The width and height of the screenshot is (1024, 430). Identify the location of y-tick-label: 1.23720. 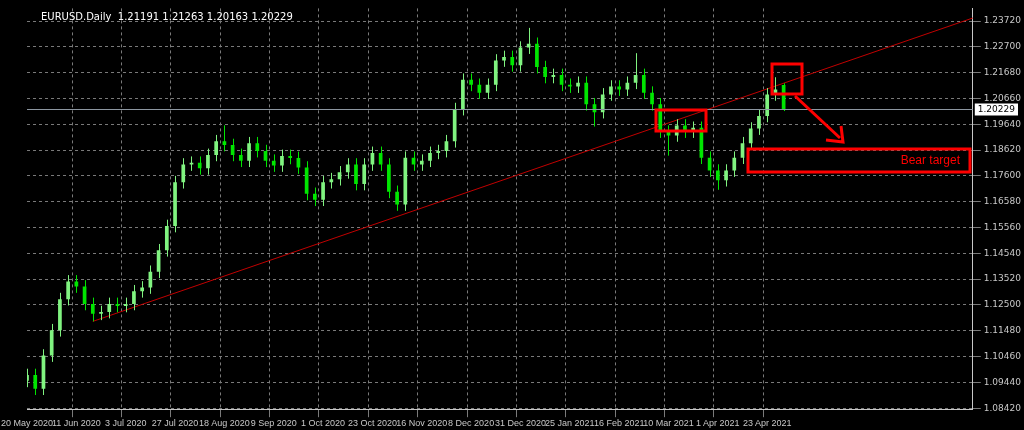
(1002, 20).